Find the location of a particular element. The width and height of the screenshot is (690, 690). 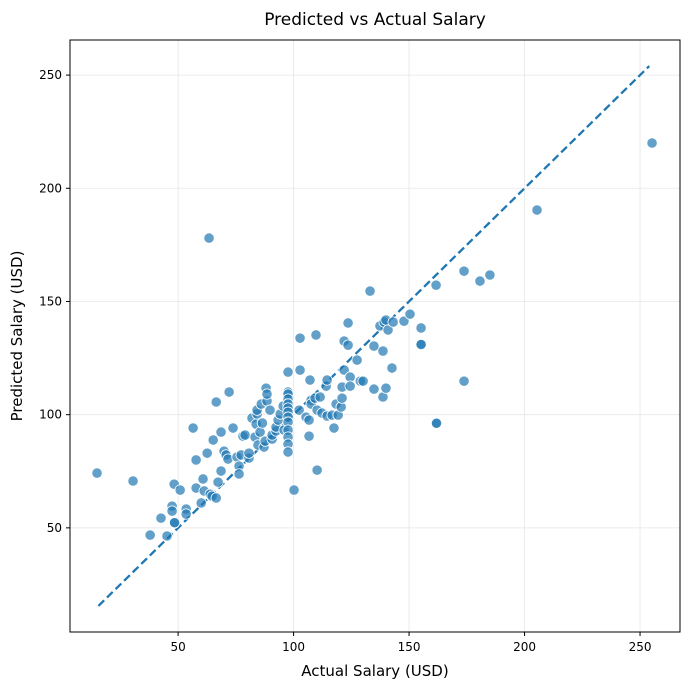

y-tick-label: 100 is located at coordinates (50, 415).